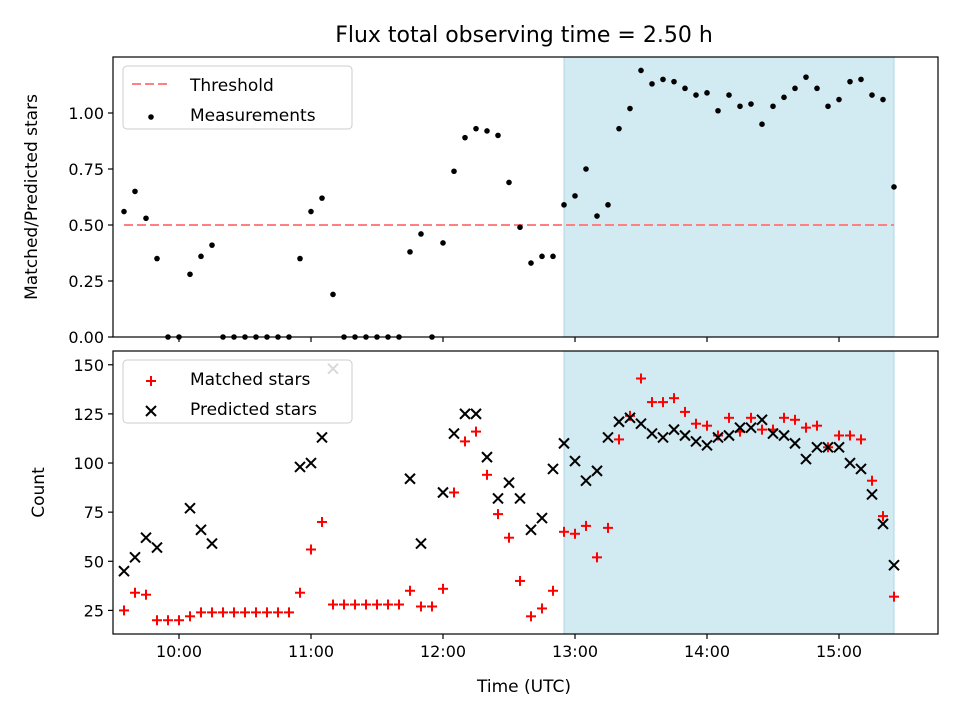 The height and width of the screenshot is (720, 960). Describe the element at coordinates (443, 651) in the screenshot. I see `x-tick-label: 12:00` at that location.